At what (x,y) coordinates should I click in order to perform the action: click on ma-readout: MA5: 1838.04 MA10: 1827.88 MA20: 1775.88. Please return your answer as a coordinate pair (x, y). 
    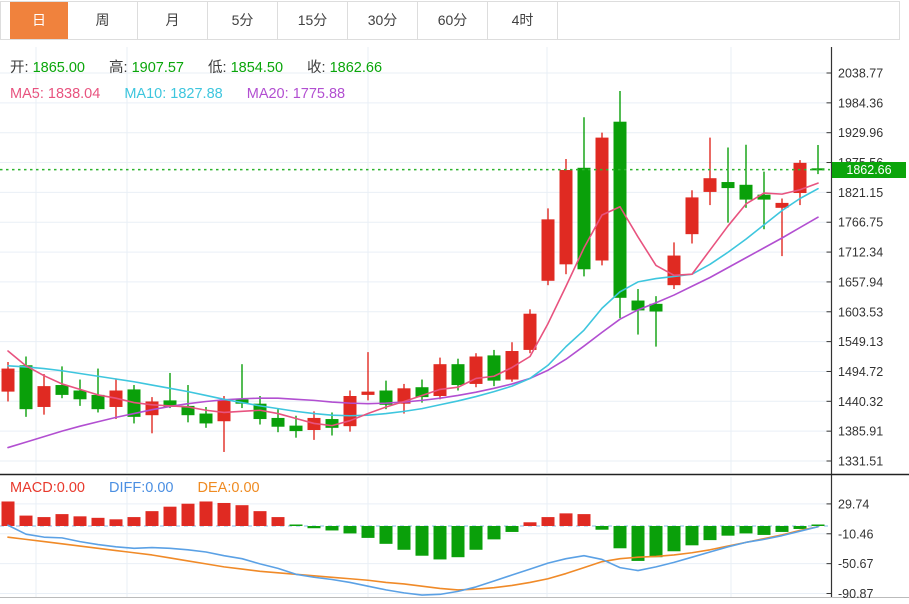
    Looking at the image, I should click on (187, 94).